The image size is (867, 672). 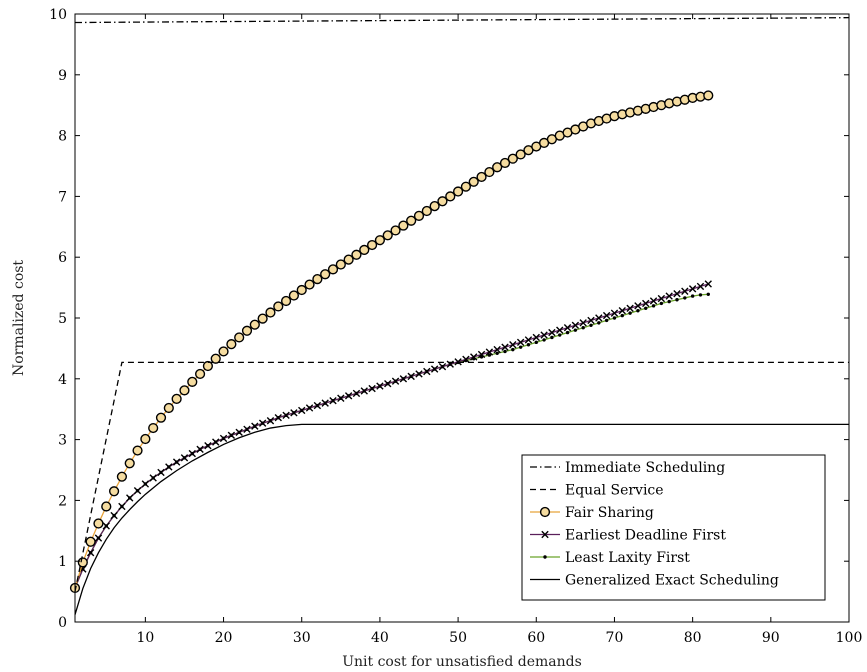 What do you see at coordinates (614, 491) in the screenshot?
I see `legend-label: Equal Service` at bounding box center [614, 491].